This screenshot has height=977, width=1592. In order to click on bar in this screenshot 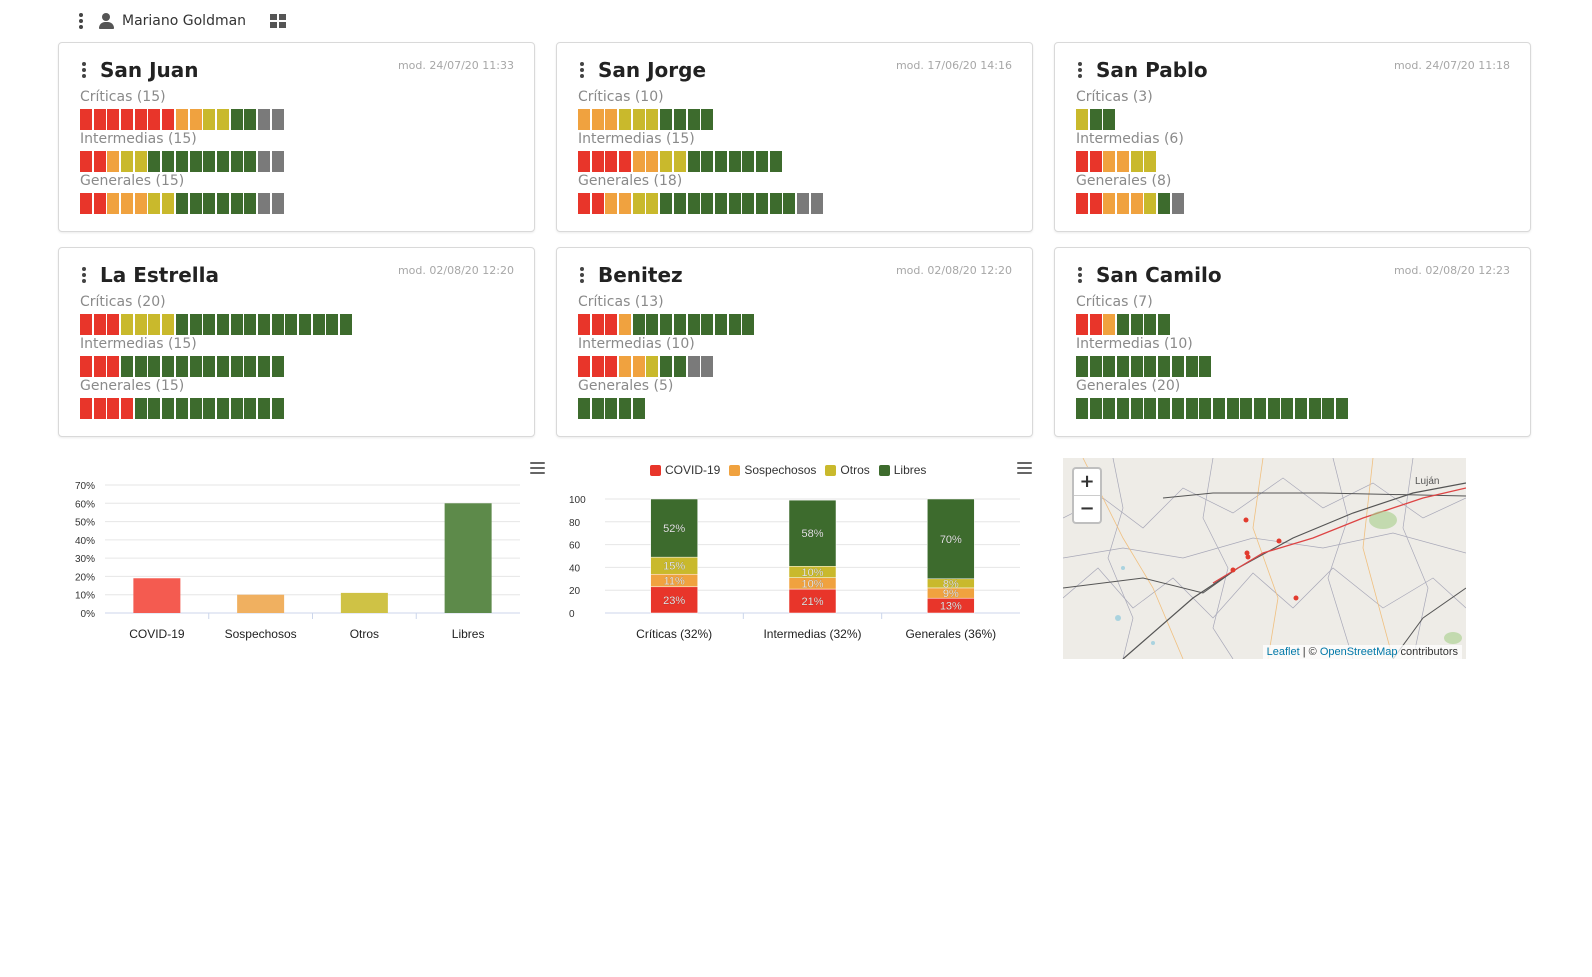, I will do `click(261, 603)`.